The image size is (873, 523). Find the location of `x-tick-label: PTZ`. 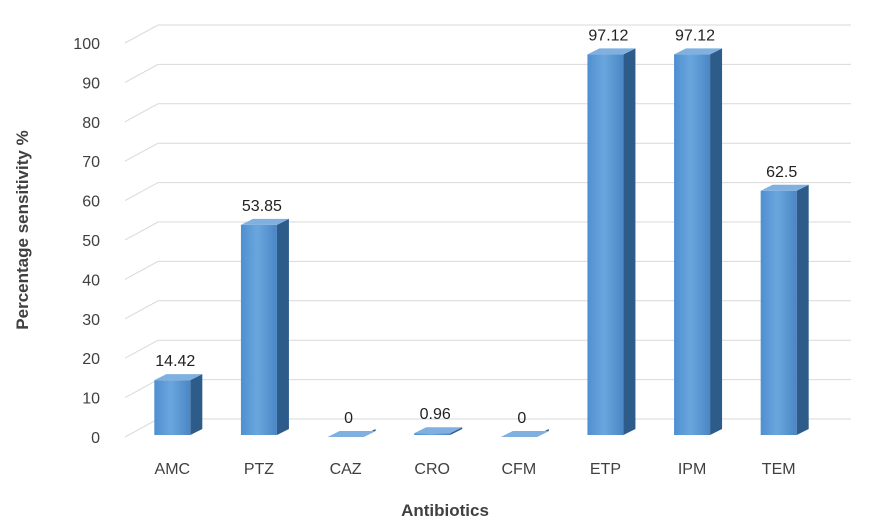

x-tick-label: PTZ is located at coordinates (259, 469).